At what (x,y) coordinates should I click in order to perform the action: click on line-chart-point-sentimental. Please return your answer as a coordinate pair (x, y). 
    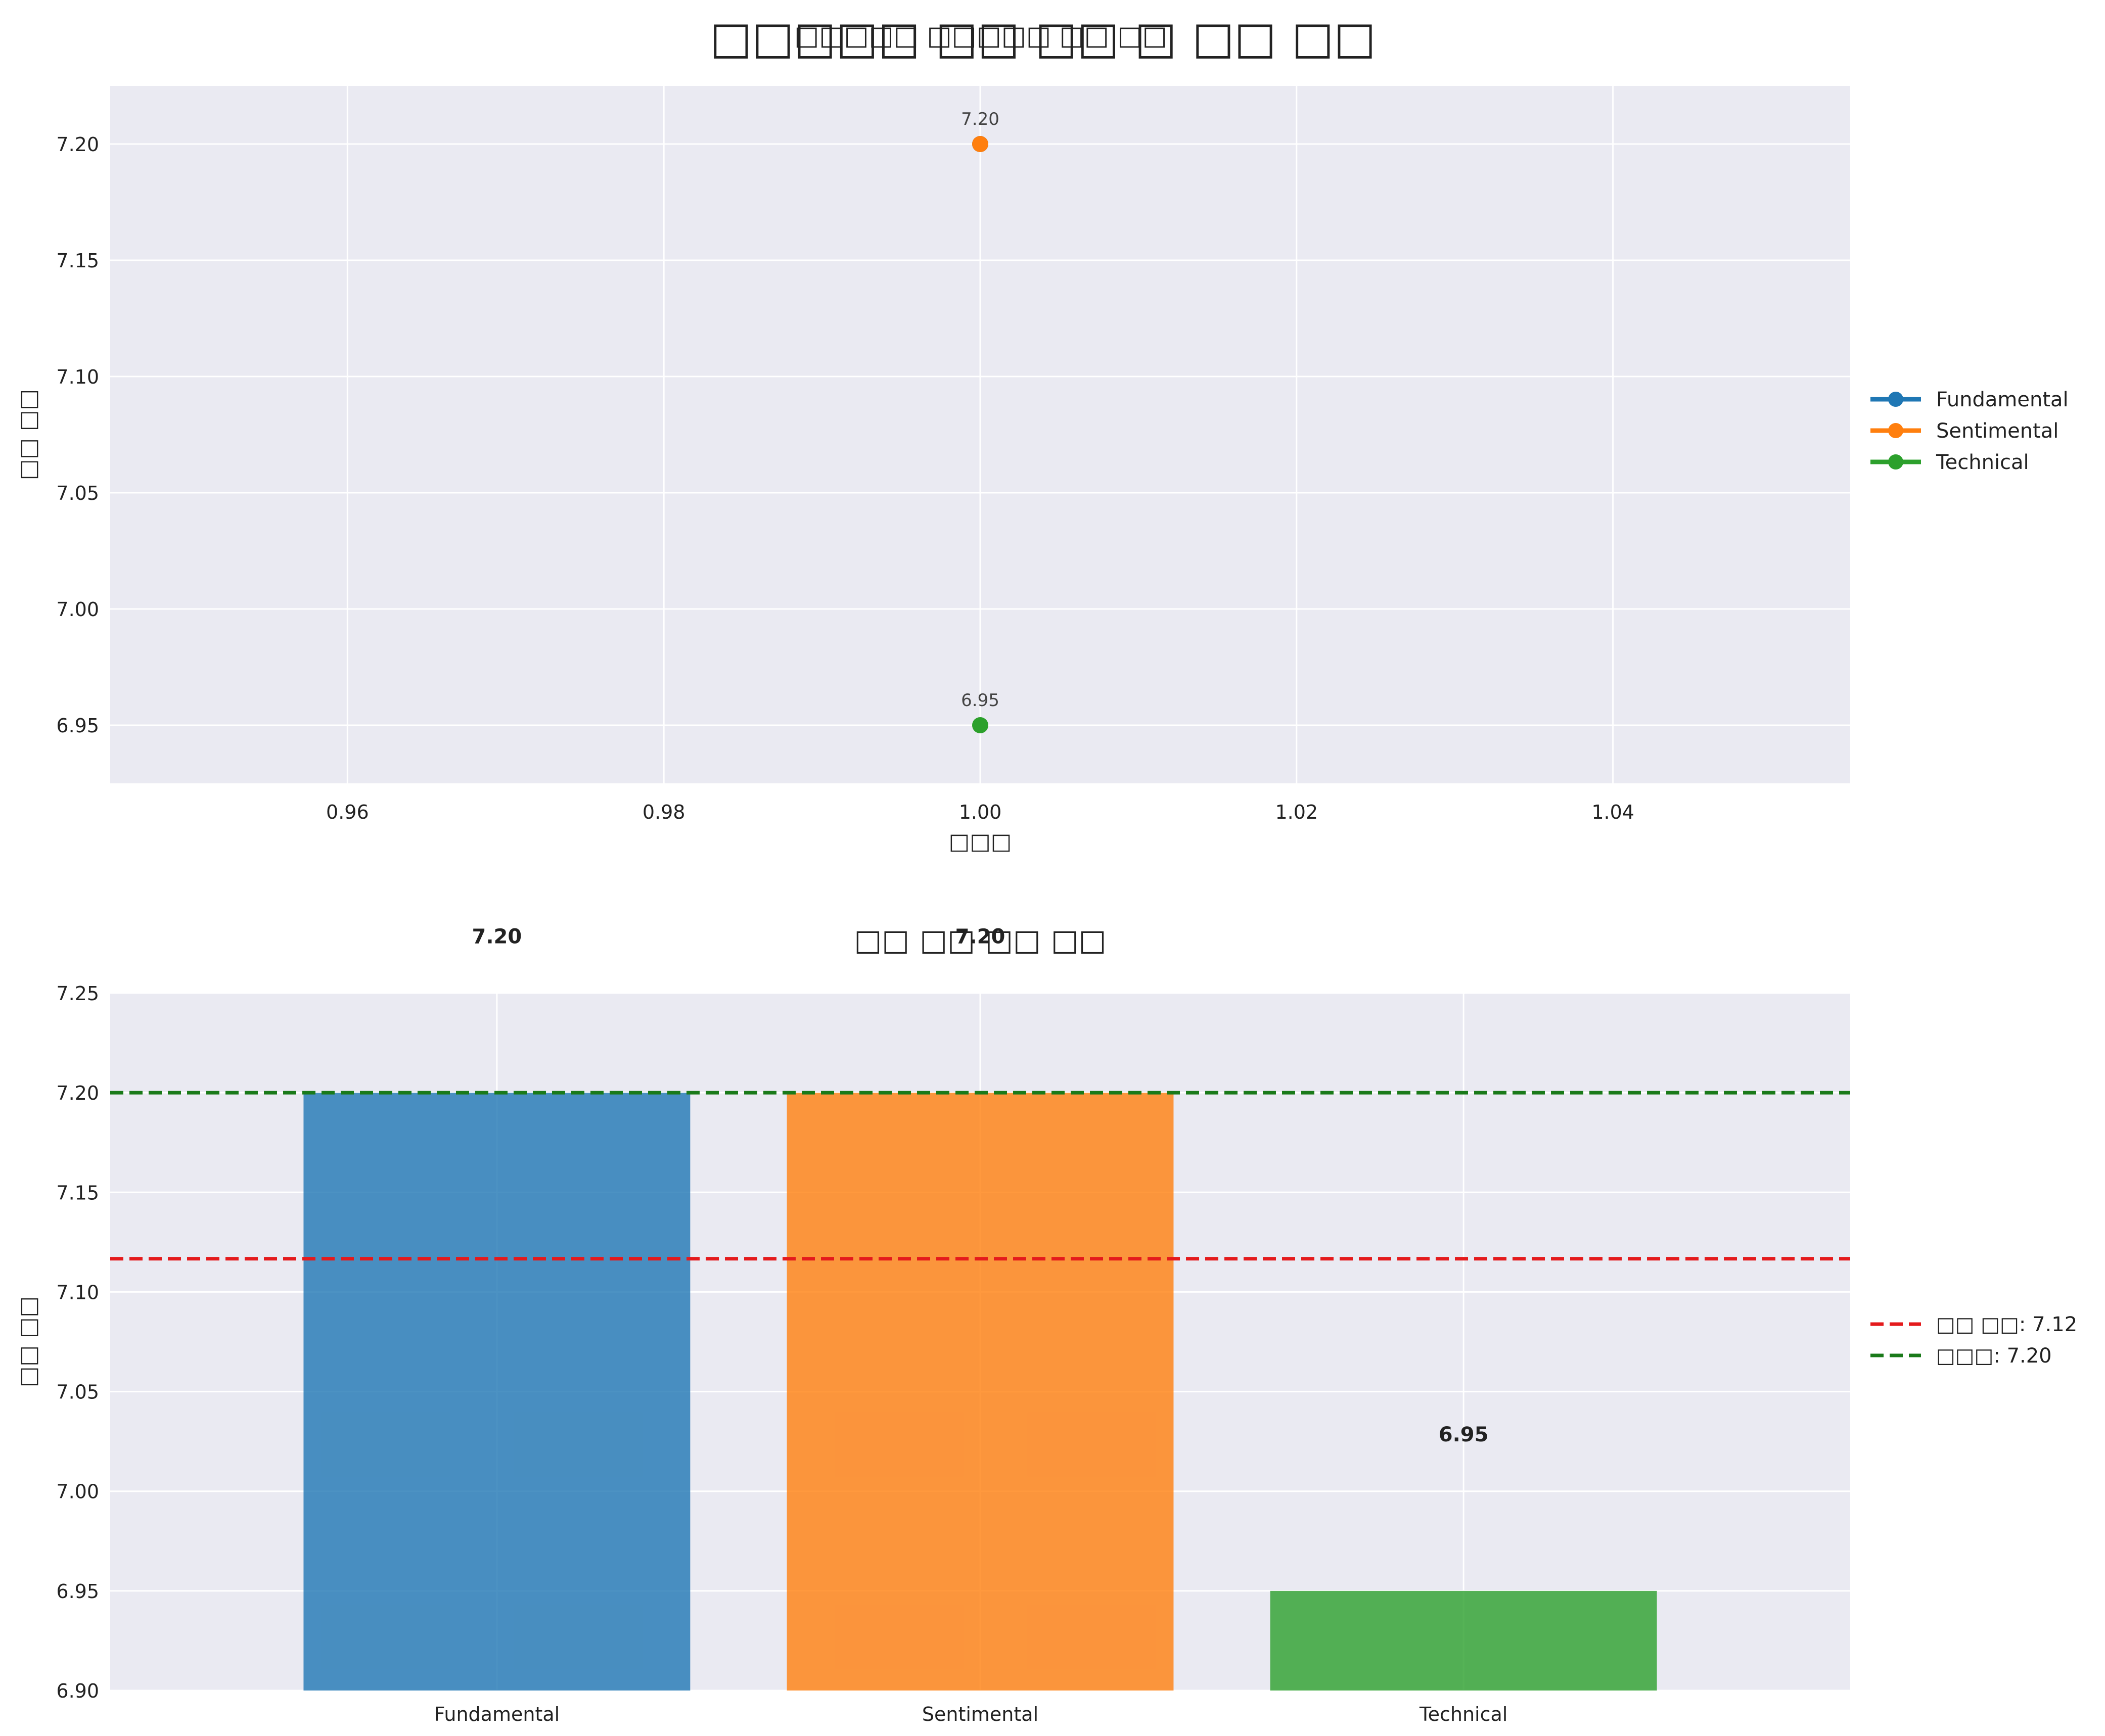
    Looking at the image, I should click on (980, 144).